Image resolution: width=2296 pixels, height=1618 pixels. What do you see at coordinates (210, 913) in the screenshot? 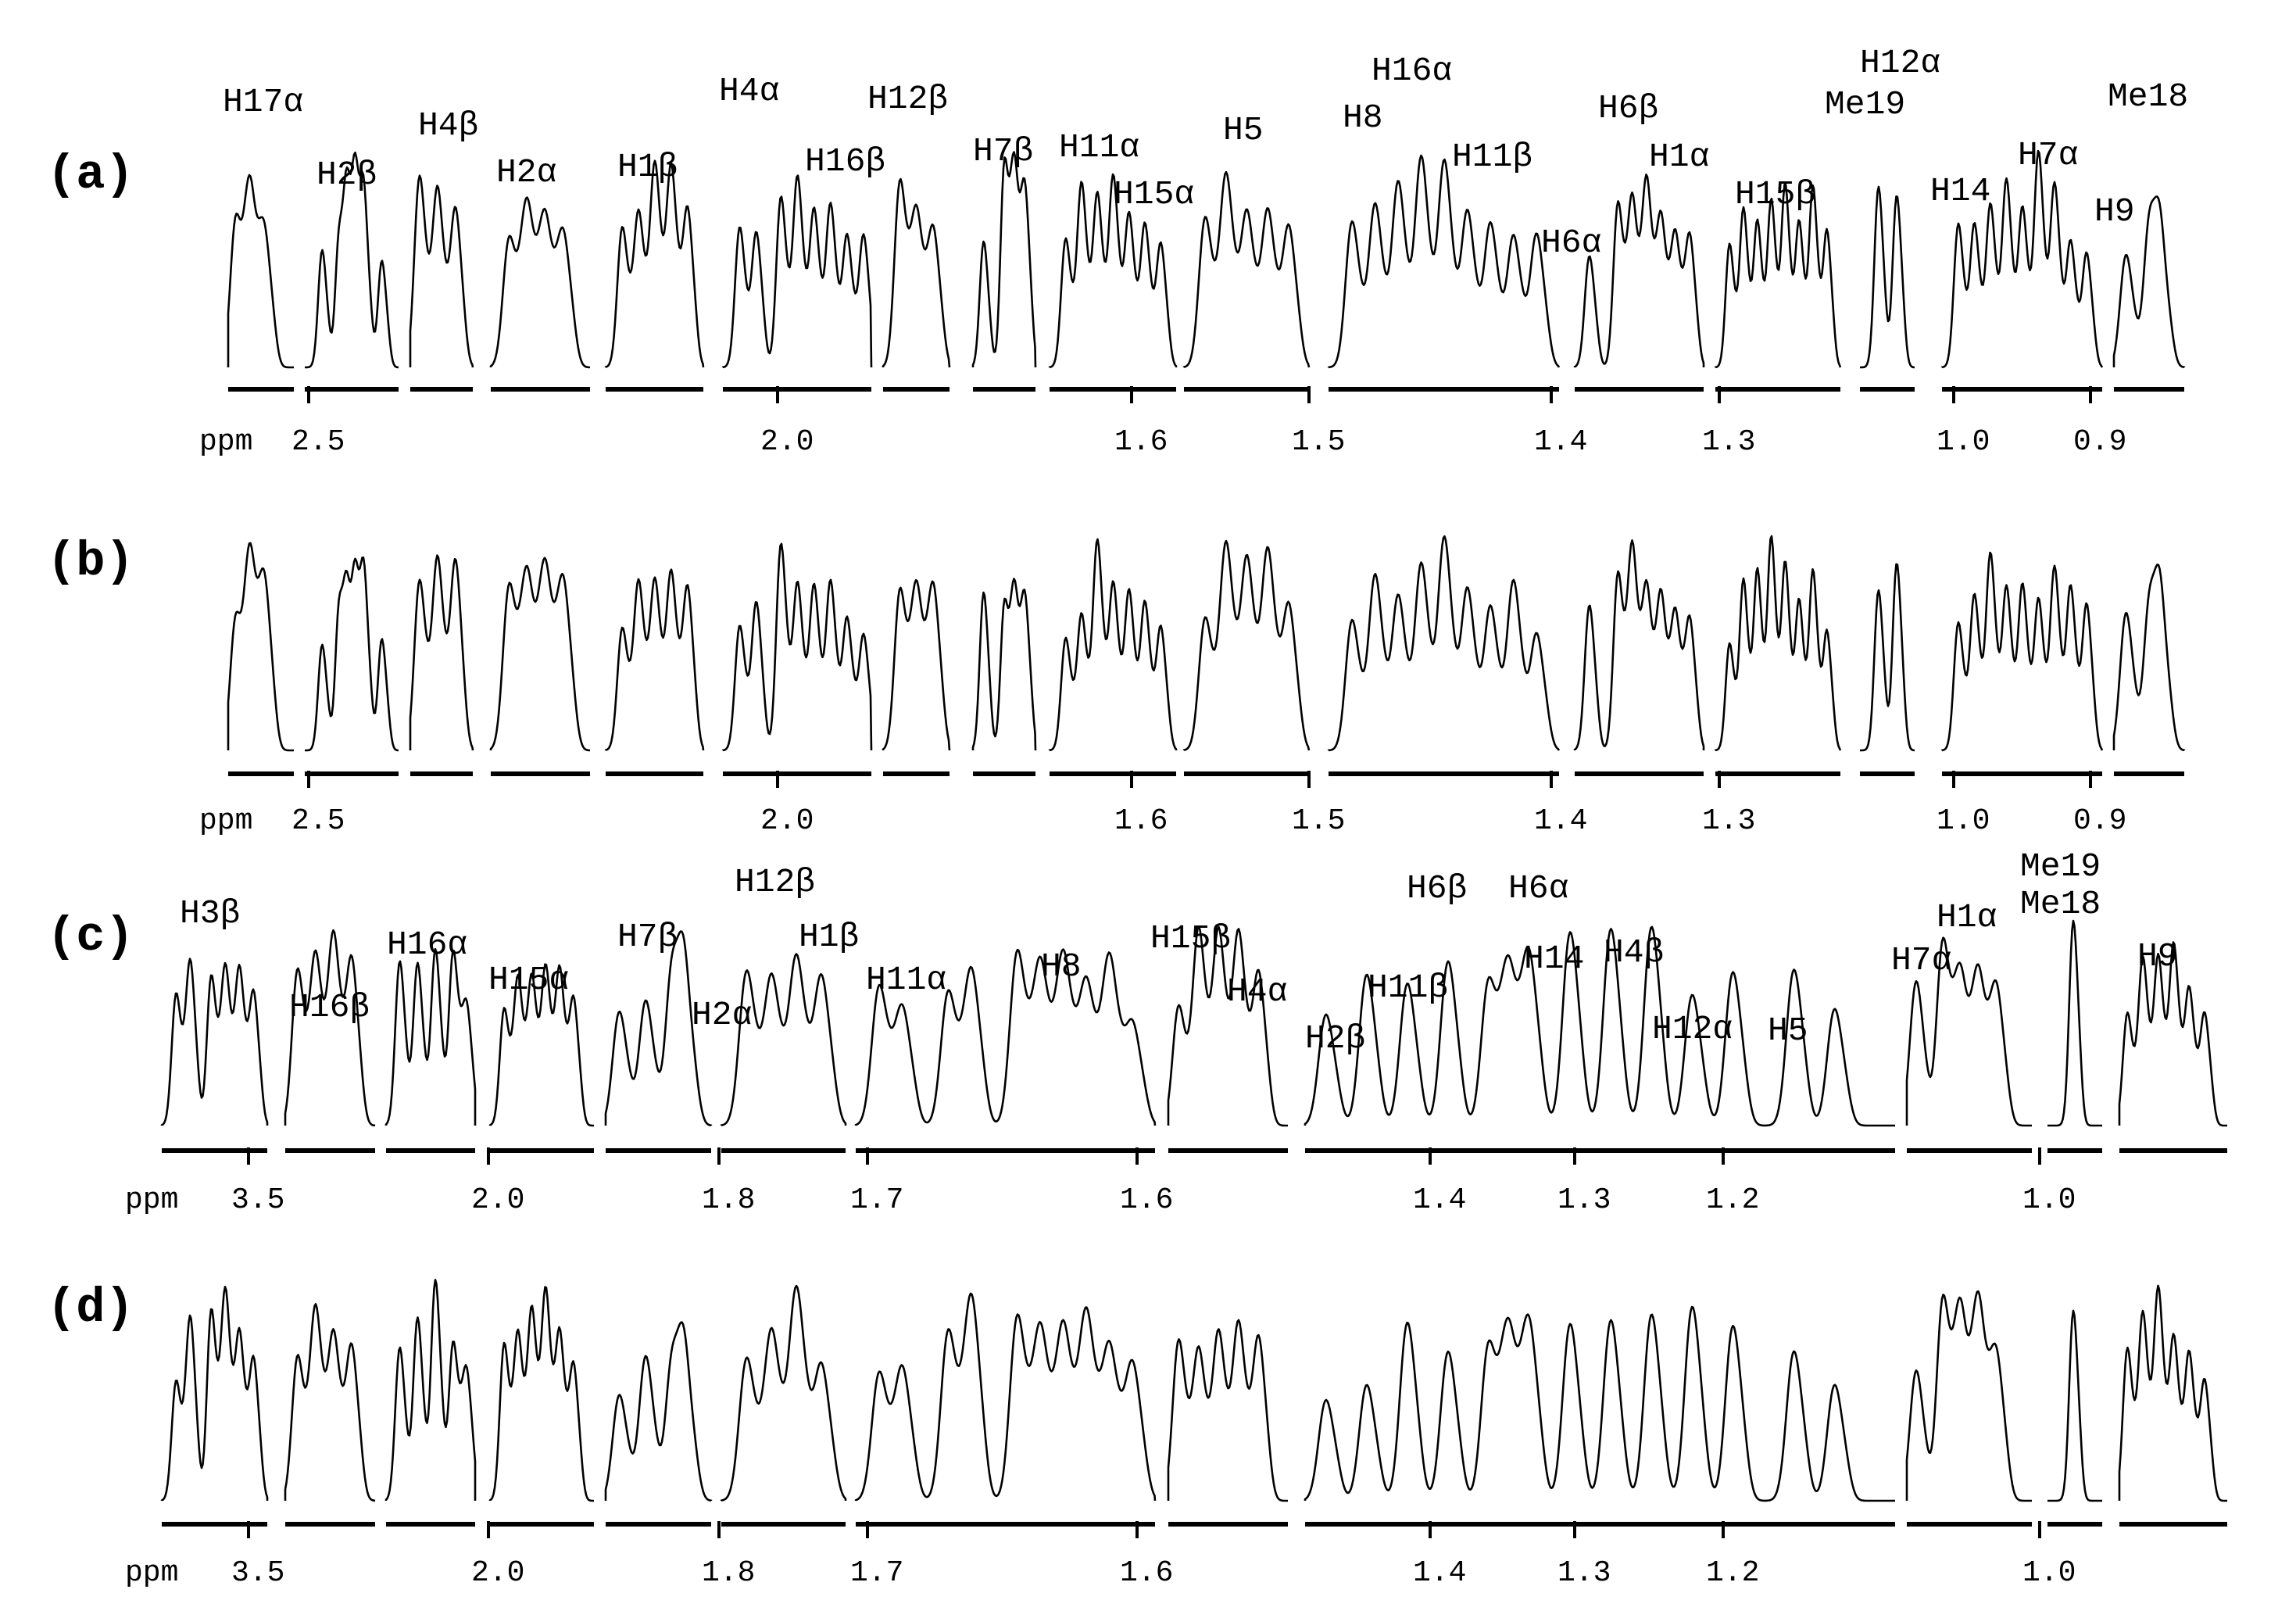
I see `peak-label: H3β` at bounding box center [210, 913].